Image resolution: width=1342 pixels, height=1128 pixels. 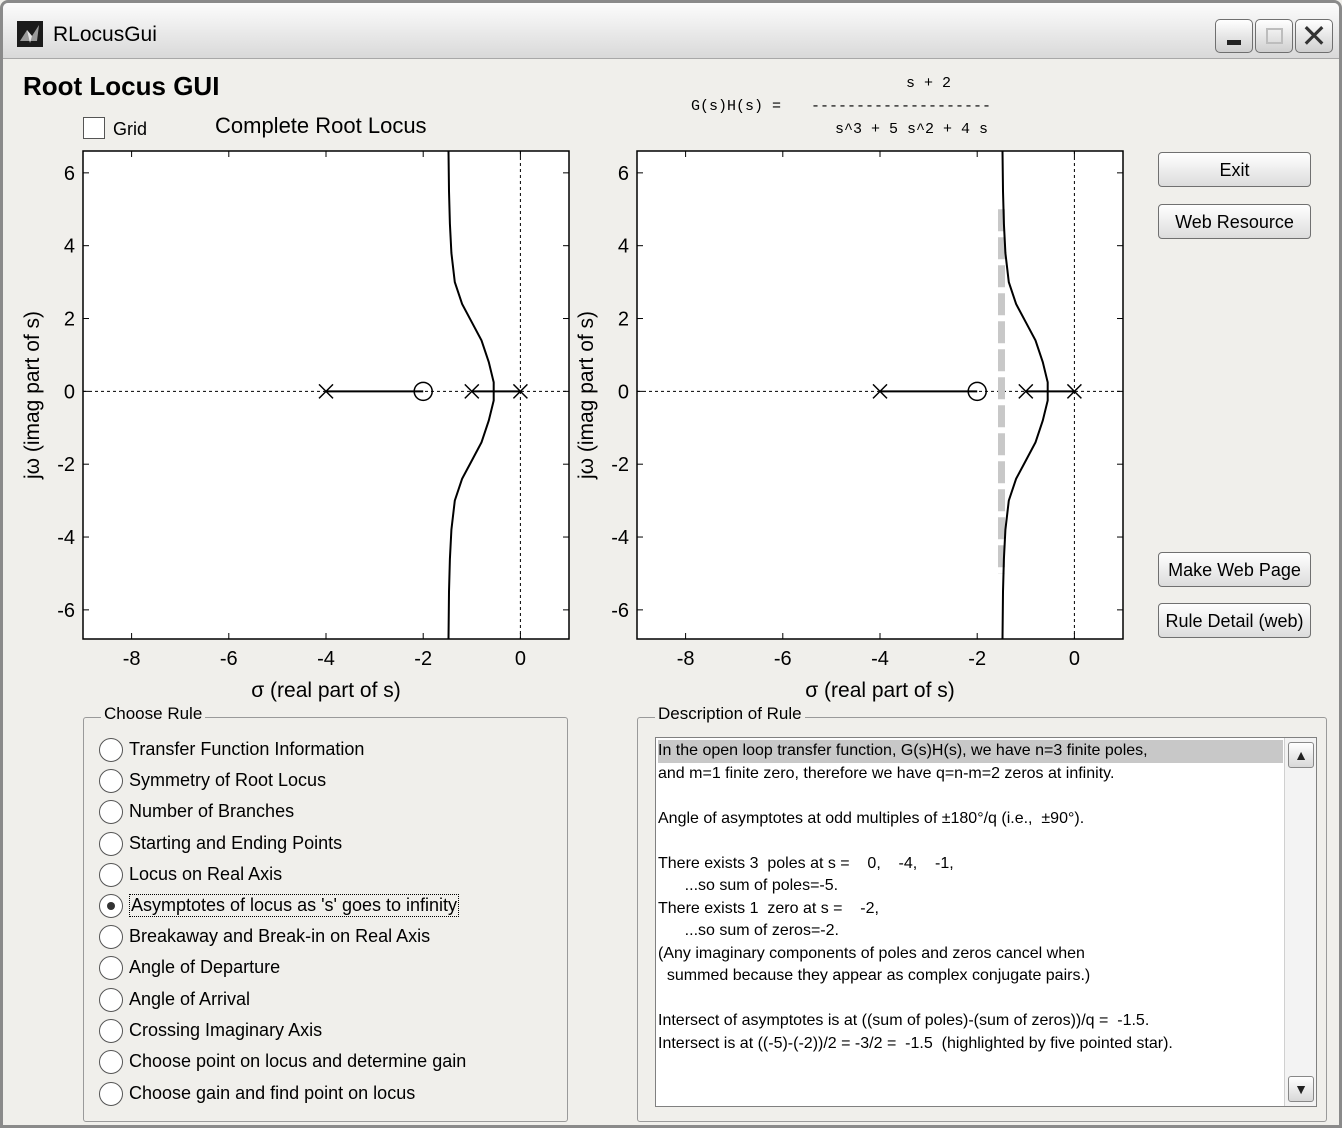 I want to click on grid-checkbox, so click(x=94, y=128).